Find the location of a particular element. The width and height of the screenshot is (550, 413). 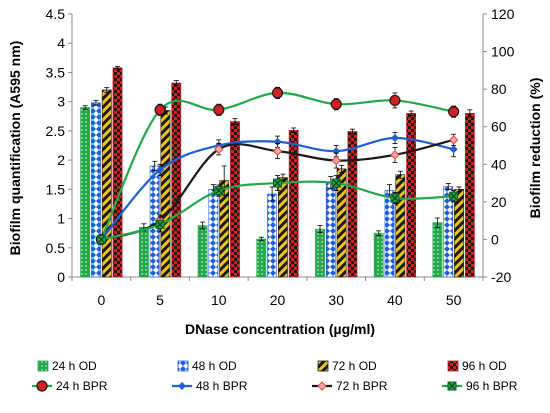

y-axis-left-label: Biofilm quantification (A595 nm) is located at coordinates (15, 148).